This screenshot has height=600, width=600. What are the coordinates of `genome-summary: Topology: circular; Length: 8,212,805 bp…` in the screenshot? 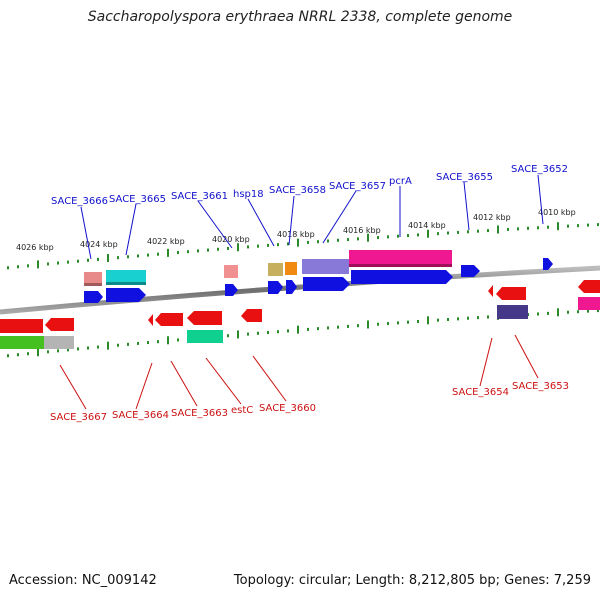 It's located at (412, 580).